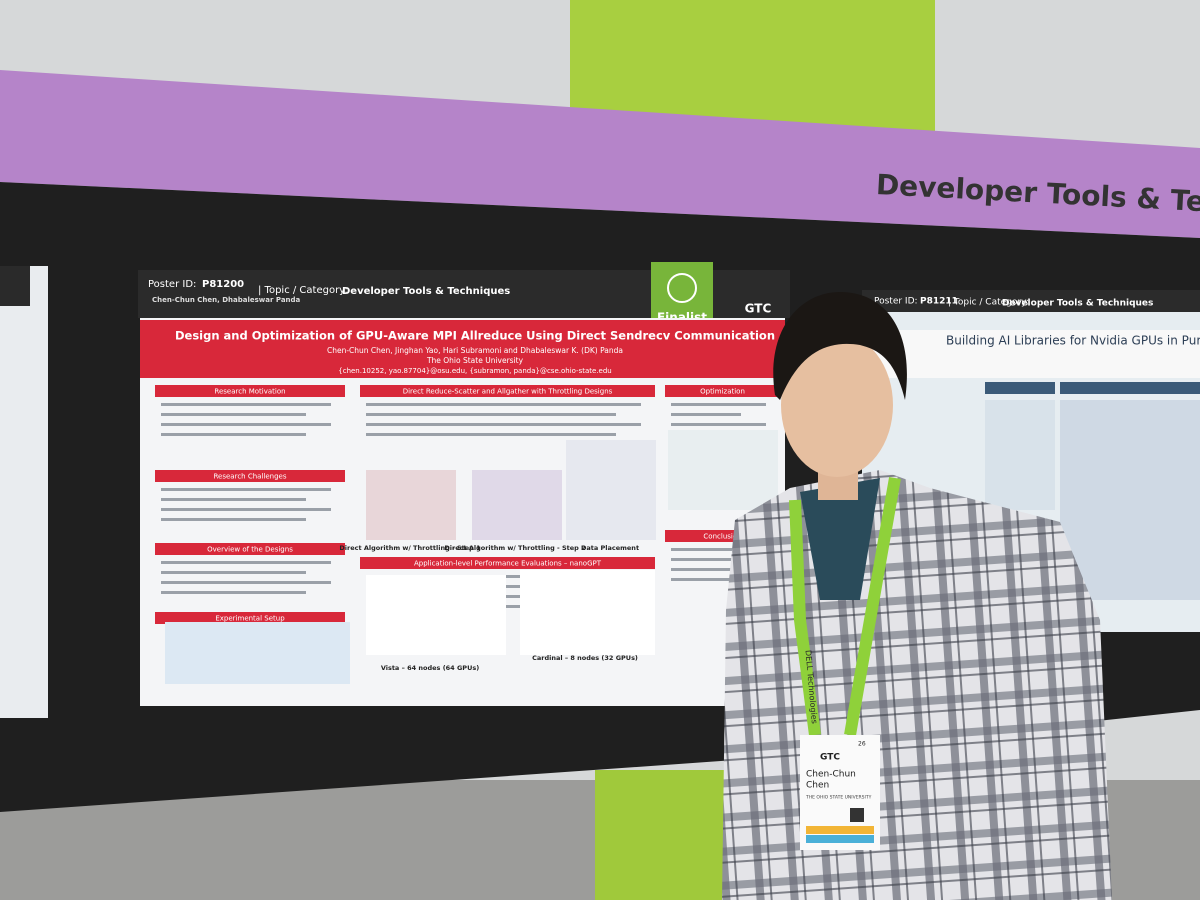  What do you see at coordinates (837, 405) in the screenshot?
I see `face` at bounding box center [837, 405].